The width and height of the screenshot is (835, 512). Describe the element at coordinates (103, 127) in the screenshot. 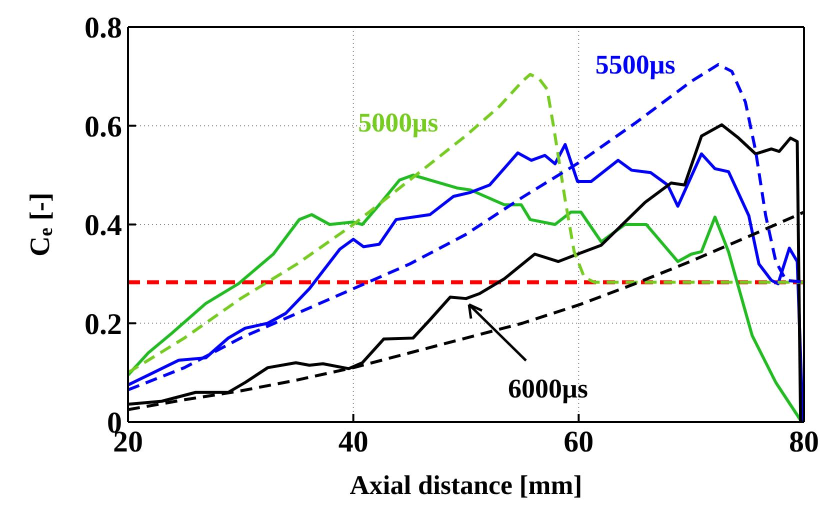

I see `y-tick-label: 0.6` at that location.